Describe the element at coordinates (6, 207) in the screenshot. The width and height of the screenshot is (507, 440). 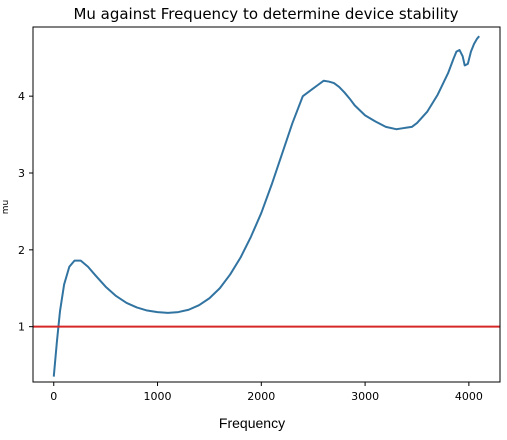
I see `y-axis-label: mu` at that location.